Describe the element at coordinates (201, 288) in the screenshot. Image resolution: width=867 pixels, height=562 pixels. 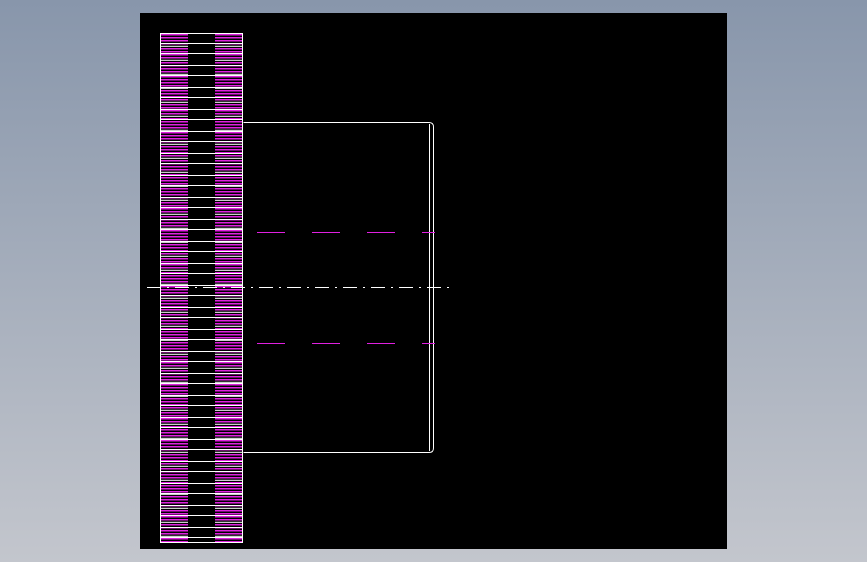
I see `gear-teeth` at that location.